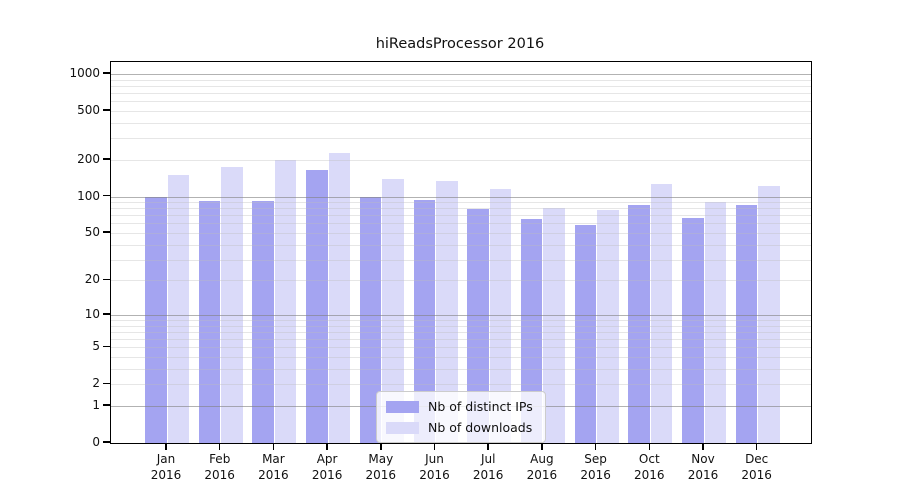 The height and width of the screenshot is (500, 900). What do you see at coordinates (327, 467) in the screenshot?
I see `x-tick-label-apr: Apr 2016` at bounding box center [327, 467].